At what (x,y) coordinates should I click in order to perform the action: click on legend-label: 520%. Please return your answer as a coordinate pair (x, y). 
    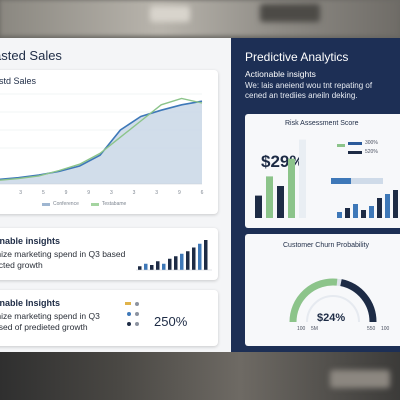
    Looking at the image, I should click on (371, 152).